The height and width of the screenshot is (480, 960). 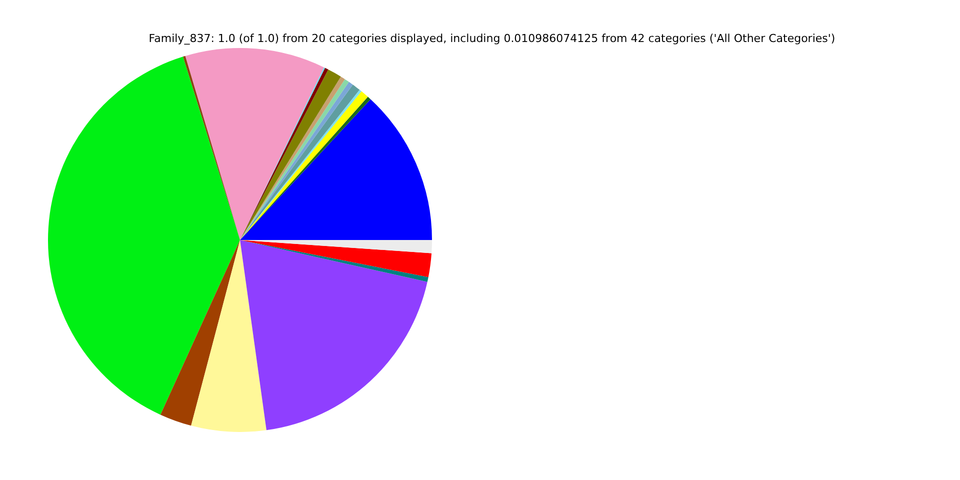 I want to click on text: Family_837: 1.0 (of 1.0) from 20 categories displayed, including 0.010986074125 from 42 categories ('All Other Categories'), so click(x=492, y=38).